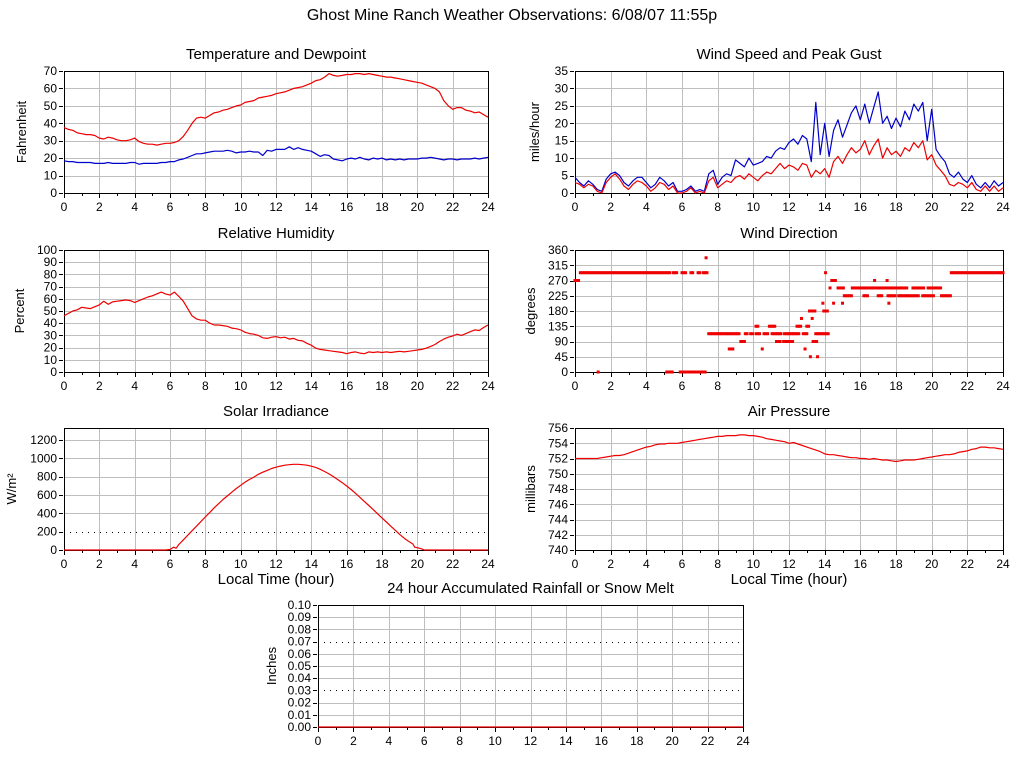  Describe the element at coordinates (558, 311) in the screenshot. I see `y-tick-label: 180` at that location.